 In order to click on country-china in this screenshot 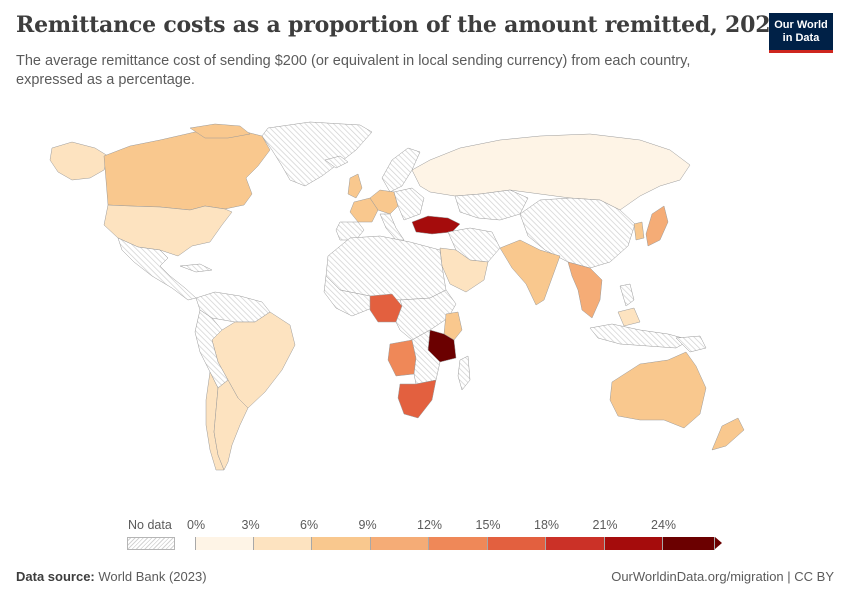, I will do `click(577, 233)`.